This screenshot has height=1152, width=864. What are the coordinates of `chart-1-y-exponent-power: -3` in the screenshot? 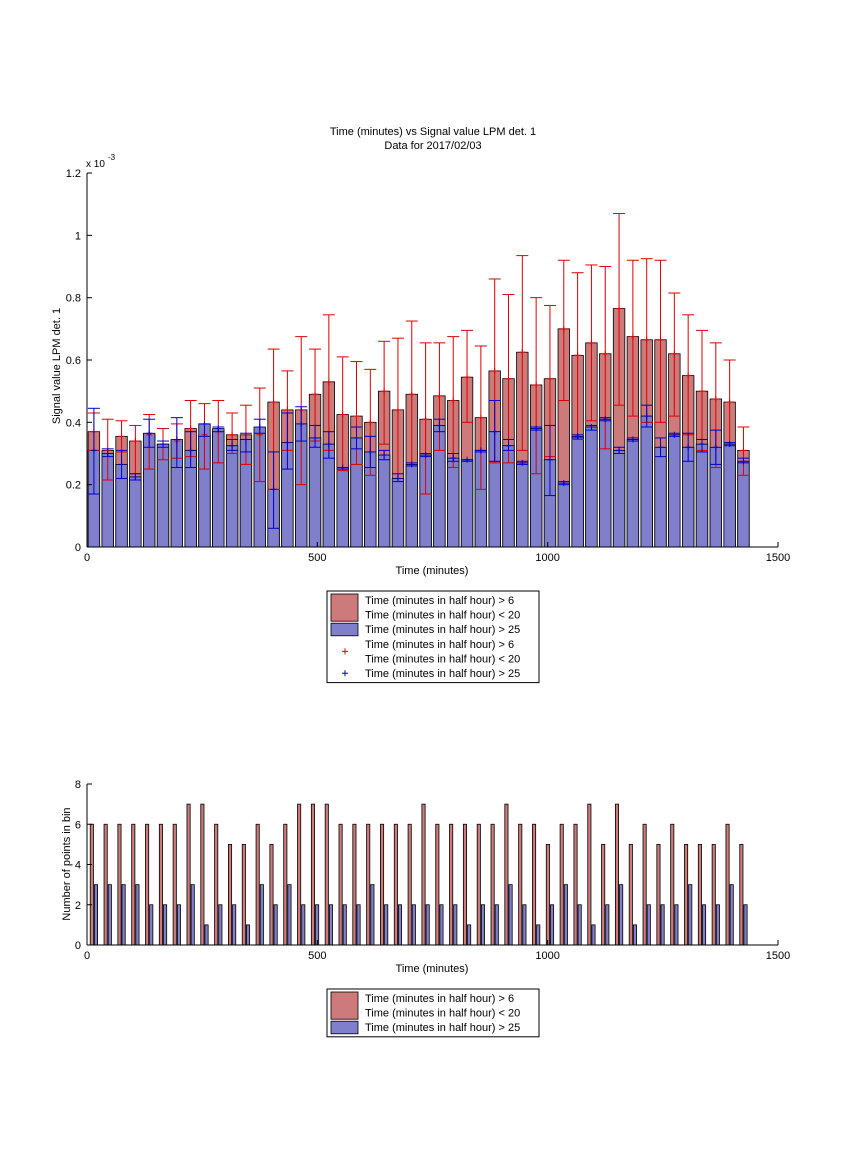 It's located at (112, 157).